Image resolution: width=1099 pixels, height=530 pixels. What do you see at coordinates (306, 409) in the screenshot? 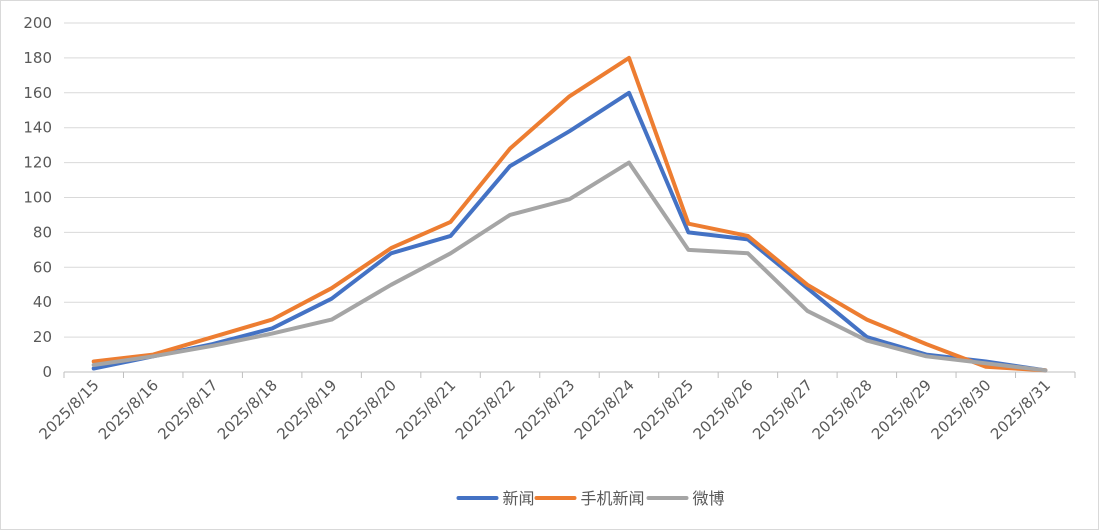
I see `x-tick-label: 2025/8/19` at bounding box center [306, 409].